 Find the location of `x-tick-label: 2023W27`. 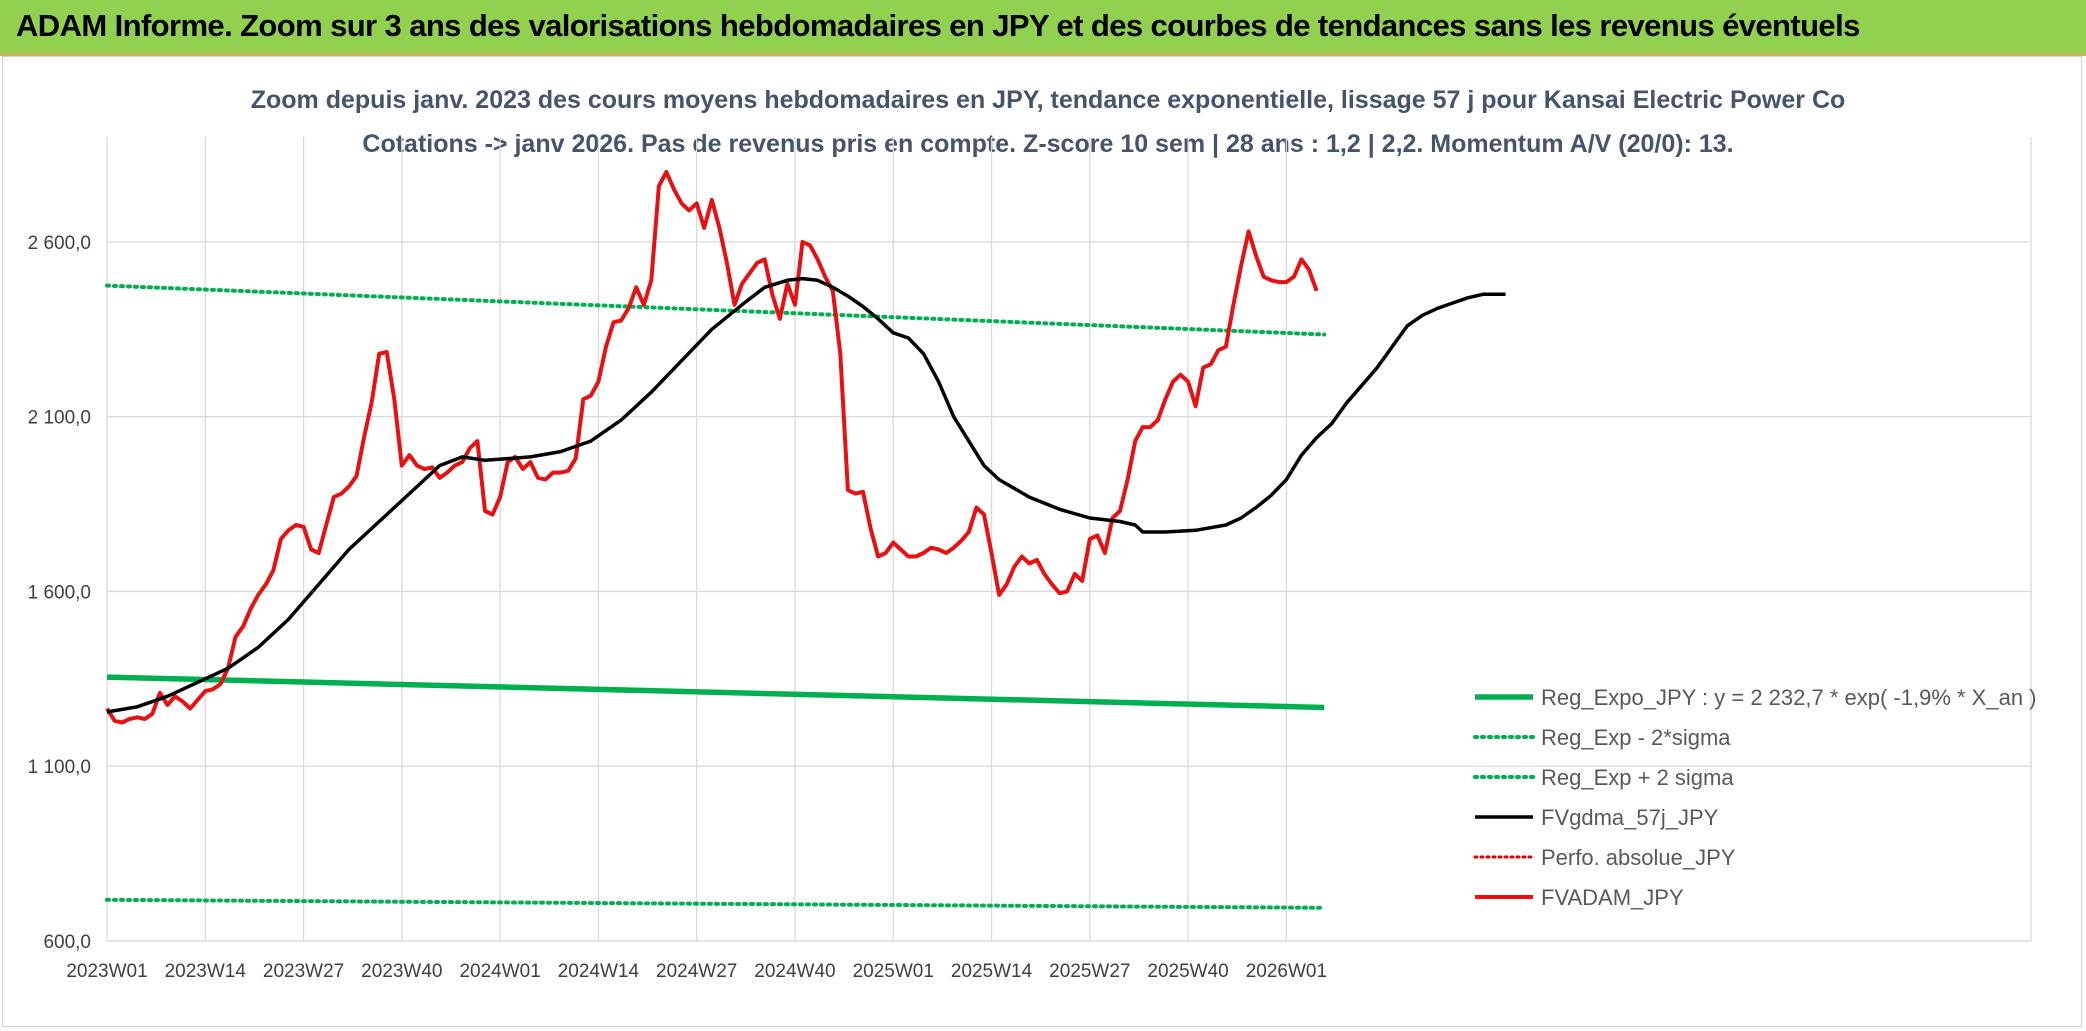

x-tick-label: 2023W27 is located at coordinates (303, 971).